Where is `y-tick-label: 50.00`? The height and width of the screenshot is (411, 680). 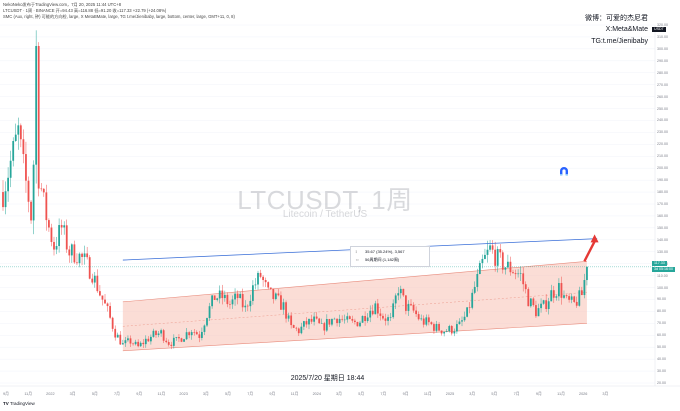
y-tick-label: 50.00 is located at coordinates (661, 347).